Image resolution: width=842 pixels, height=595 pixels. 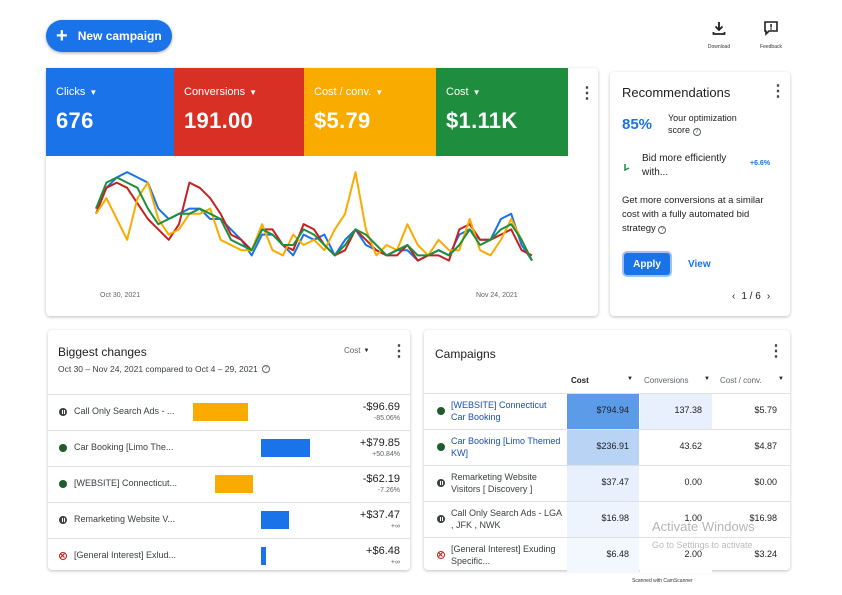 What do you see at coordinates (229, 556) in the screenshot?
I see `change-row: [General Interest] Exlud... +$6.48 +∞` at bounding box center [229, 556].